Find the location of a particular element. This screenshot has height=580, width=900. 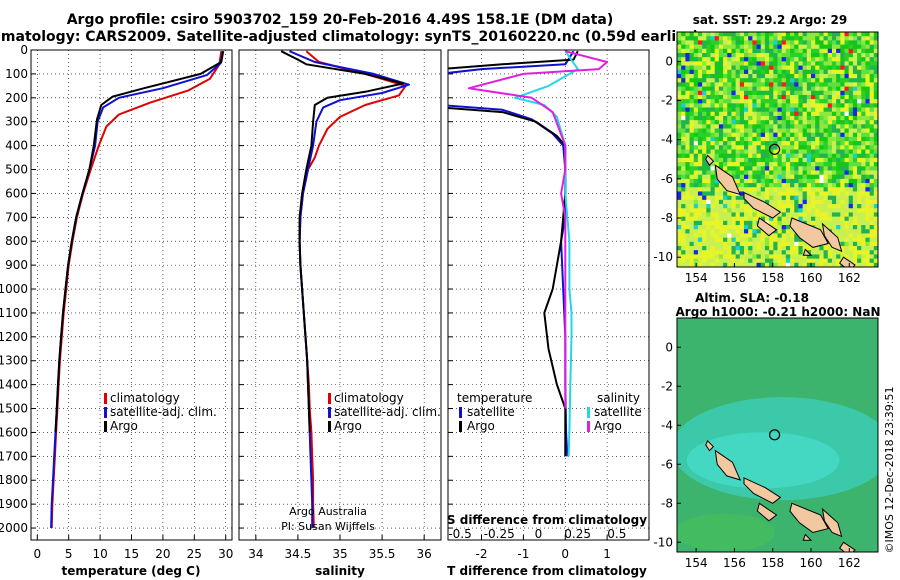

legend-label: climatology is located at coordinates (369, 398).